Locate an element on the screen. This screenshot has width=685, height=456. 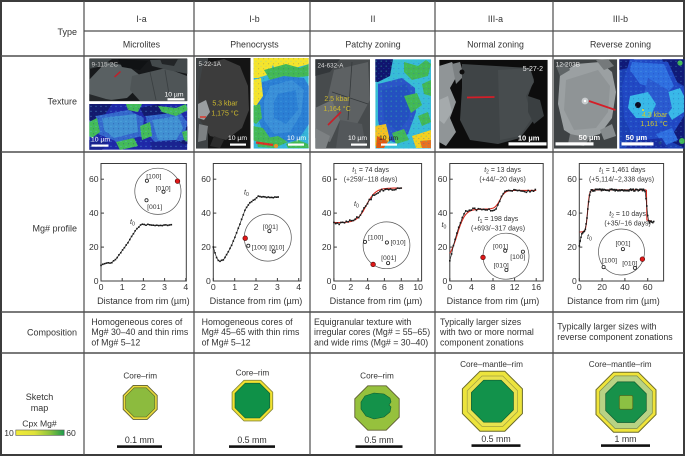
svg-text: Equigranular texture with is located at coordinates (362, 322).